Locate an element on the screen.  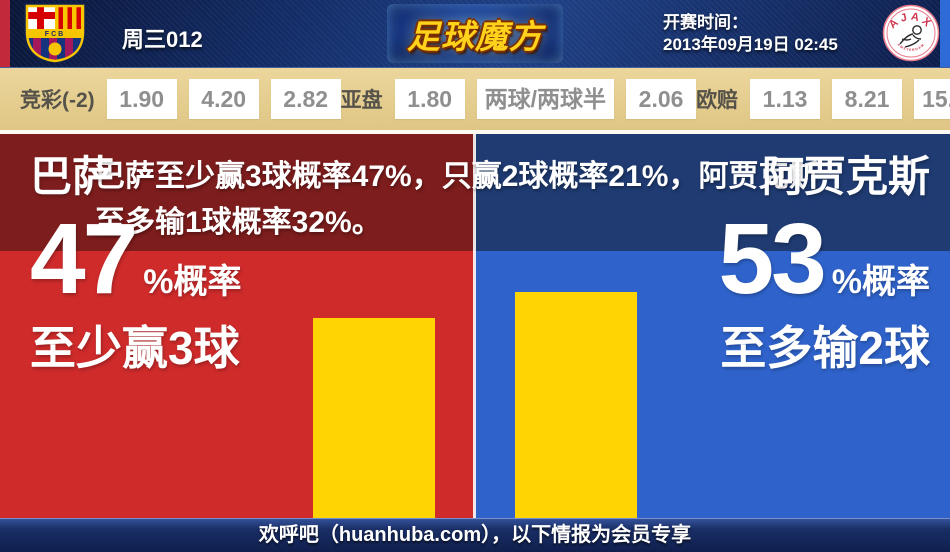
odds-group-european: 欧赔 1.13 8.21 15.61 is located at coordinates (823, 99).